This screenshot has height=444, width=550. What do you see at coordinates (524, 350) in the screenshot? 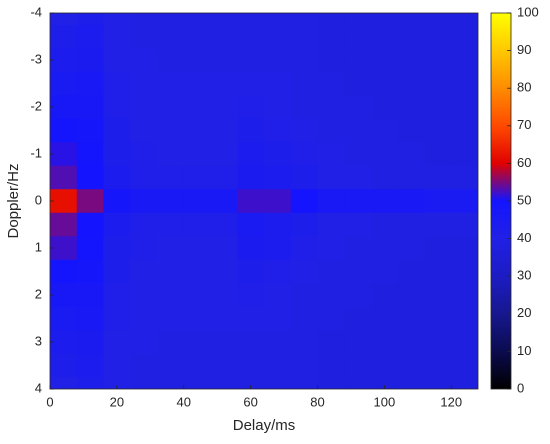
I see `colorbar-tick-label: 10` at bounding box center [524, 350].